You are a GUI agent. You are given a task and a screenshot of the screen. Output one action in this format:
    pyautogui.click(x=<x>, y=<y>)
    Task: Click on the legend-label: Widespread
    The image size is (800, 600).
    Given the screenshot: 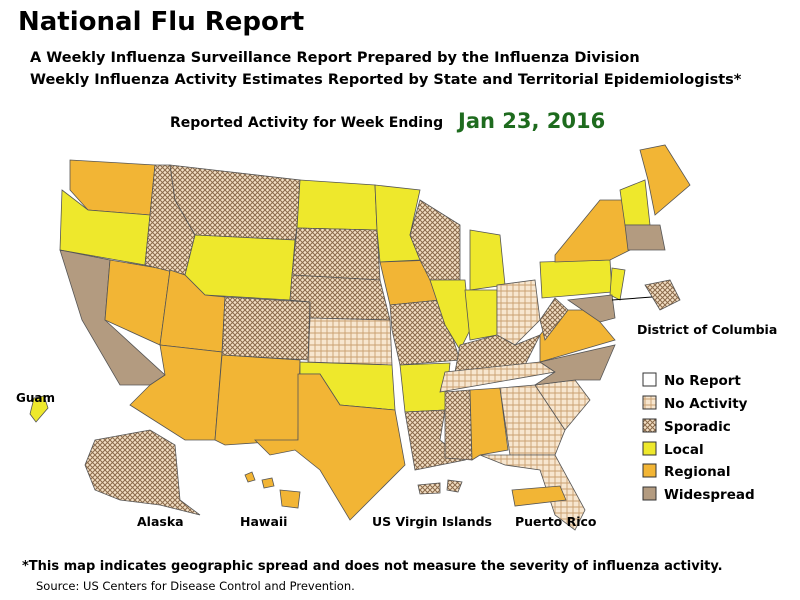 What is the action you would take?
    pyautogui.click(x=709, y=495)
    